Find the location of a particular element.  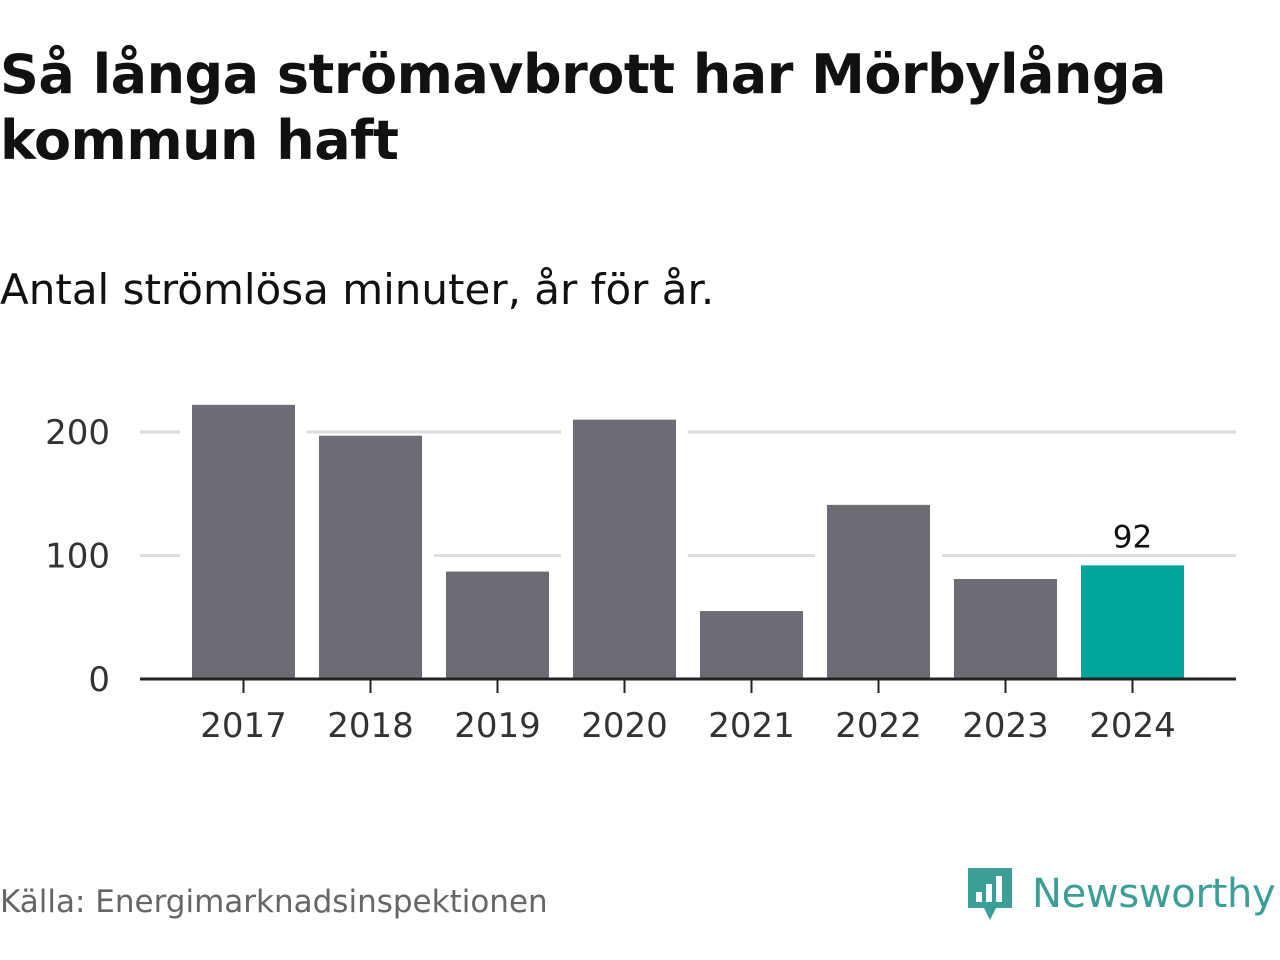

x-tick-label: 2018 is located at coordinates (370, 726).